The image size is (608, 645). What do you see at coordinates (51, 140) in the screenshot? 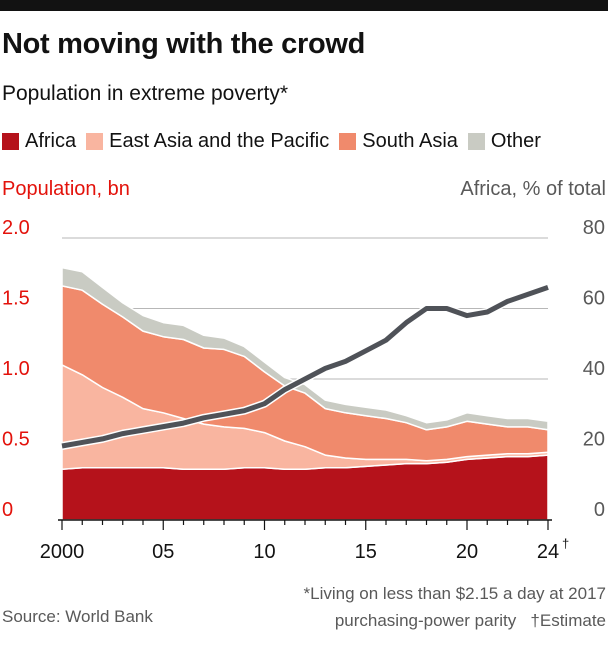
I see `legend-label-africa: Africa` at bounding box center [51, 140].